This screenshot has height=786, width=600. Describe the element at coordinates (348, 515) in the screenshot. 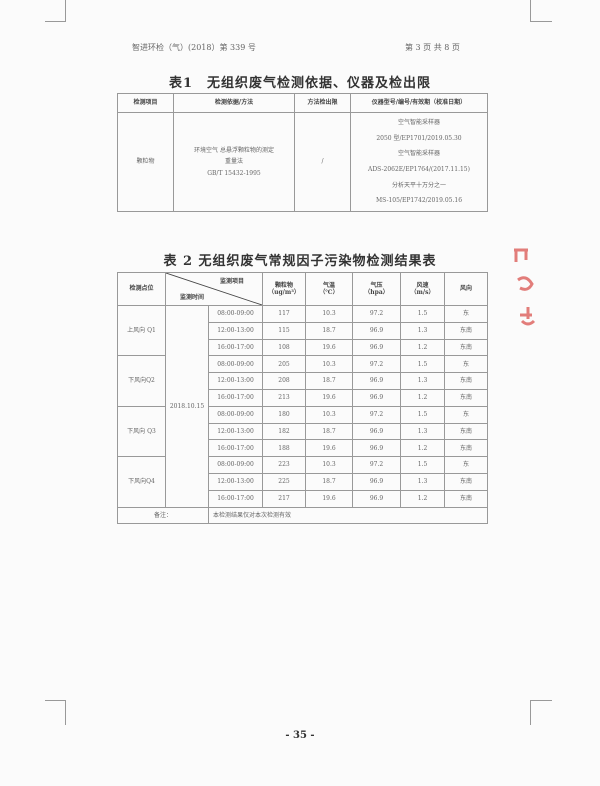

I see `remark-text: 本检测结果仅对本次检测有效` at that location.